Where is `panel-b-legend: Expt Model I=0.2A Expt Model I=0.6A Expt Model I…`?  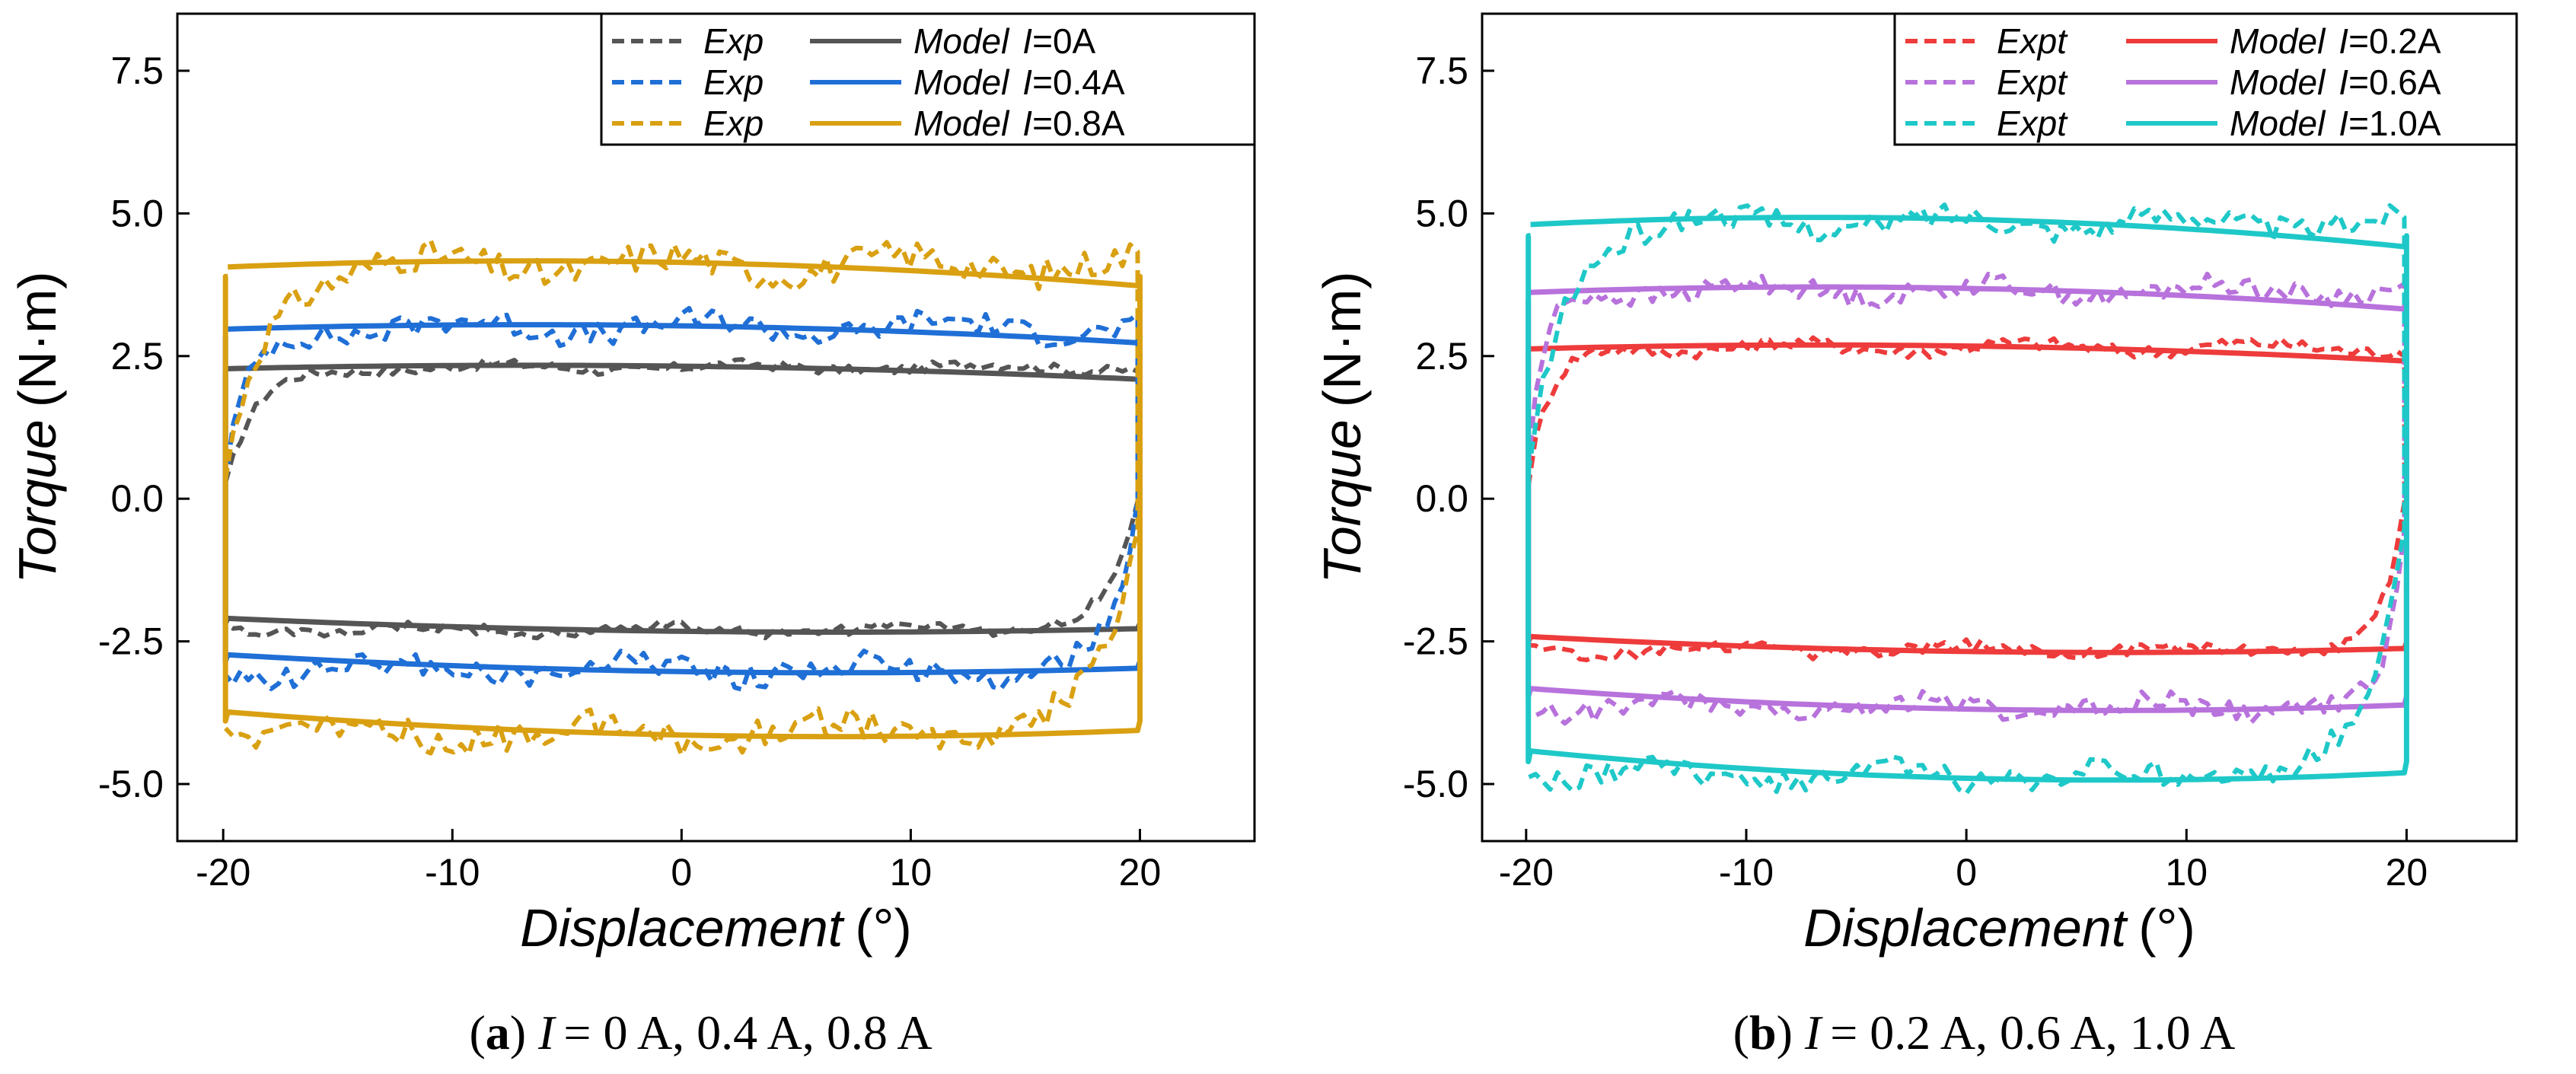 panel-b-legend: Expt Model I=0.2A Expt Model I=0.6A Expt Model I… is located at coordinates (2205, 79).